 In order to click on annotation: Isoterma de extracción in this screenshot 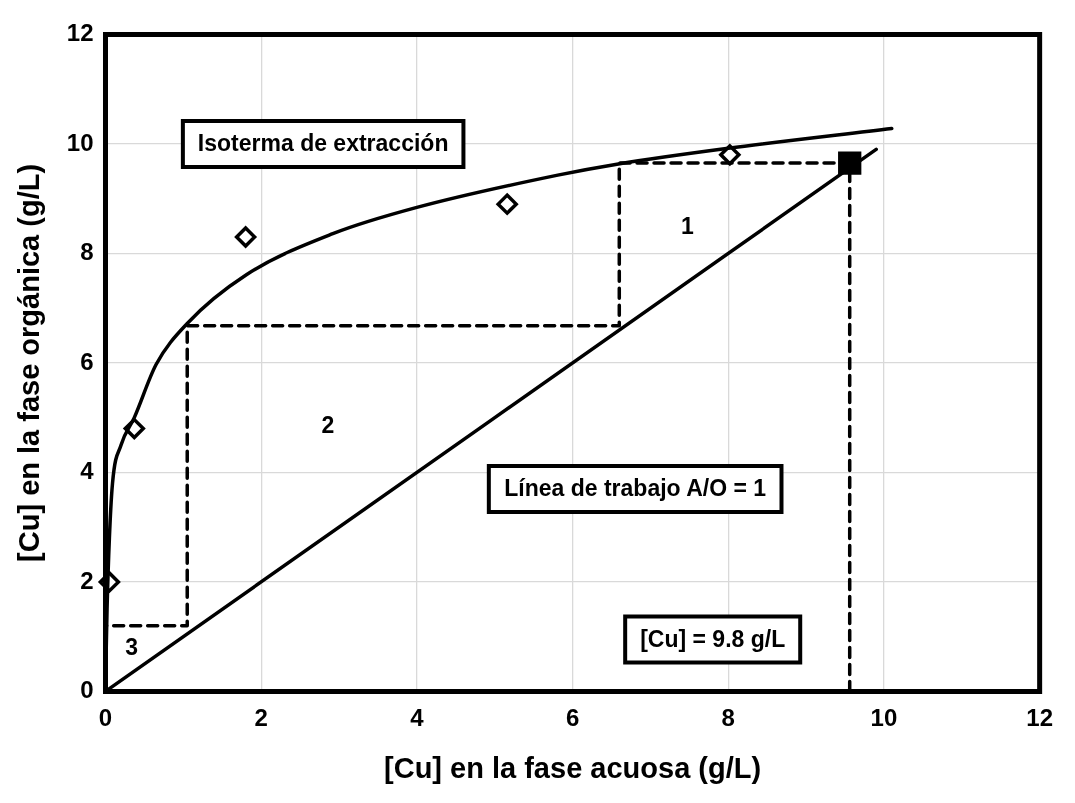, I will do `click(323, 143)`.